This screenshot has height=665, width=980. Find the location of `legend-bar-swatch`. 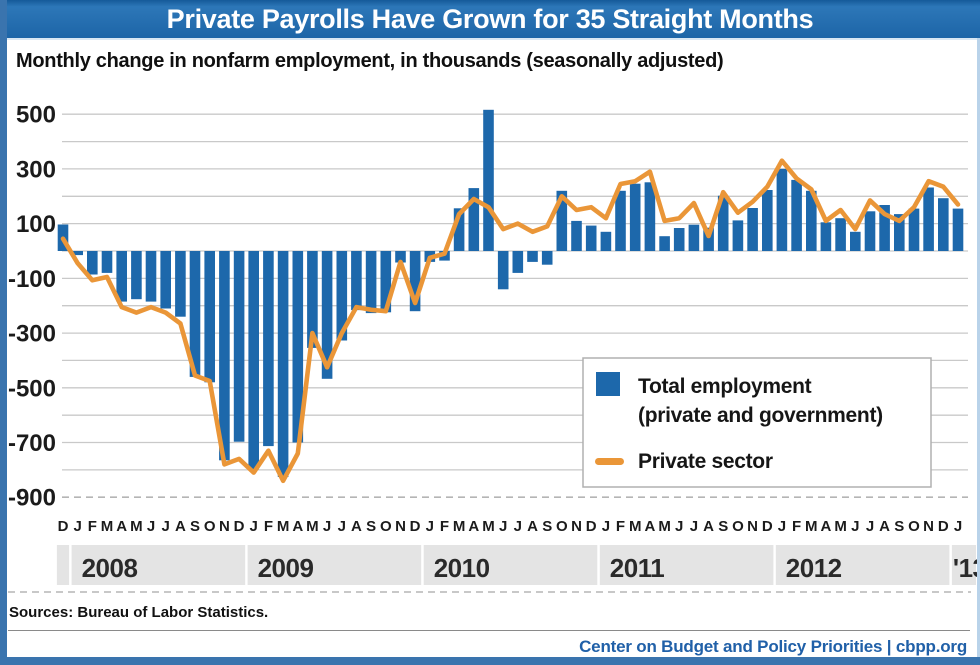

legend-bar-swatch is located at coordinates (608, 384).